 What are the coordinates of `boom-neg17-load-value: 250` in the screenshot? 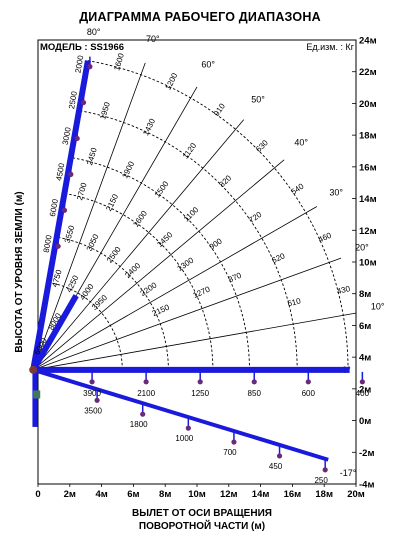 It's located at (321, 480).